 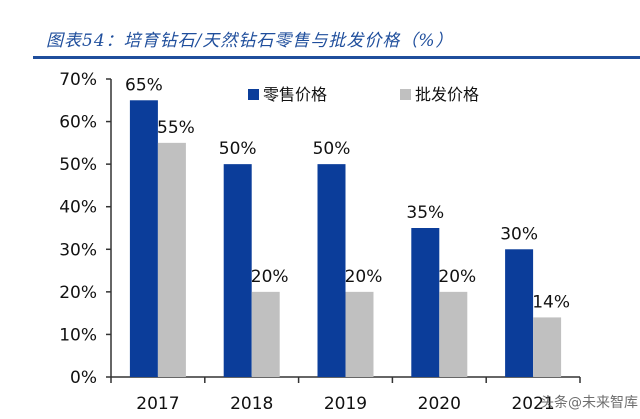 I want to click on x-axis: 2017 2018 2019 2020 2021, so click(x=345, y=395).